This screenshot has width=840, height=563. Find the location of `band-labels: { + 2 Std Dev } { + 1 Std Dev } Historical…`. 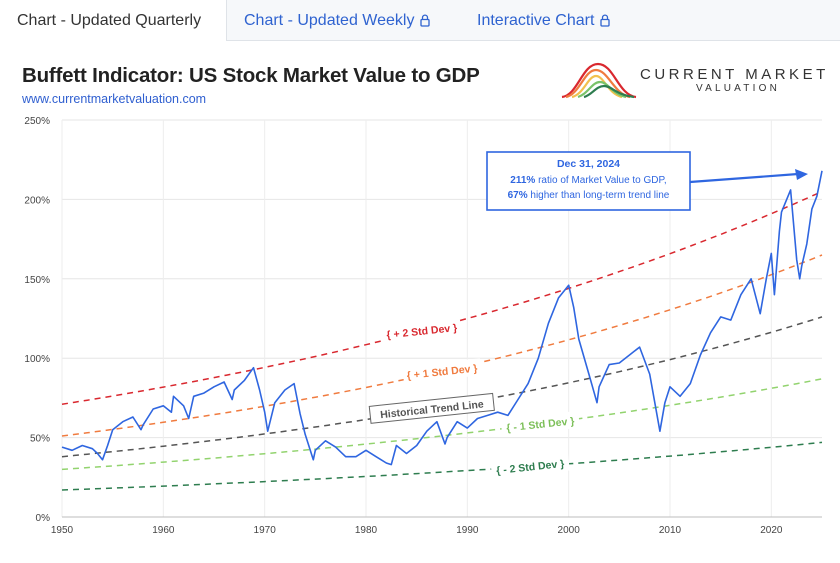

band-labels: { + 2 Std Dev } { + 1 Std Dev } Historical… is located at coordinates (474, 398).